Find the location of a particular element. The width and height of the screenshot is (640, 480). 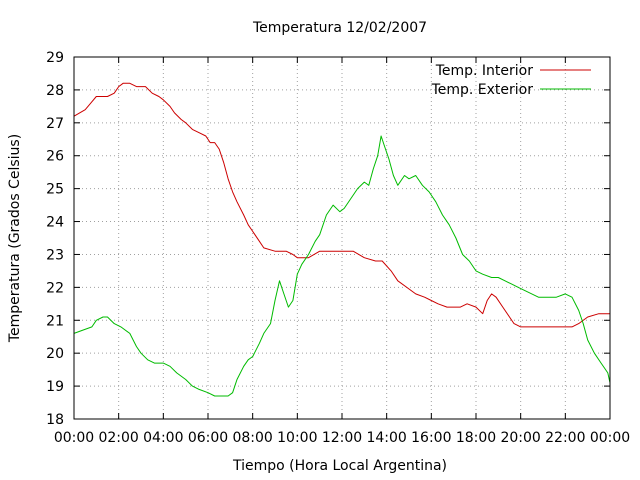

x-tick-label: 12:00 is located at coordinates (342, 438).